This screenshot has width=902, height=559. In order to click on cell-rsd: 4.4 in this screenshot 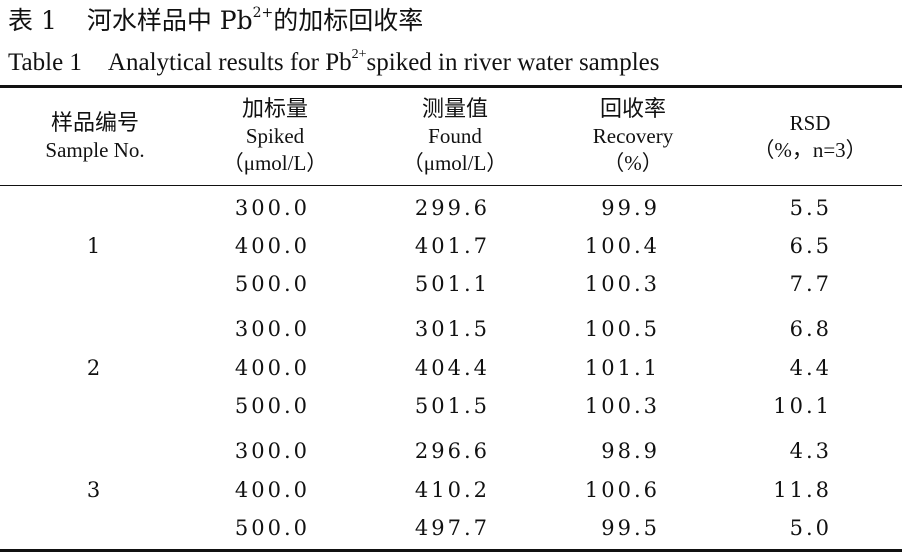, I will do `click(810, 368)`.